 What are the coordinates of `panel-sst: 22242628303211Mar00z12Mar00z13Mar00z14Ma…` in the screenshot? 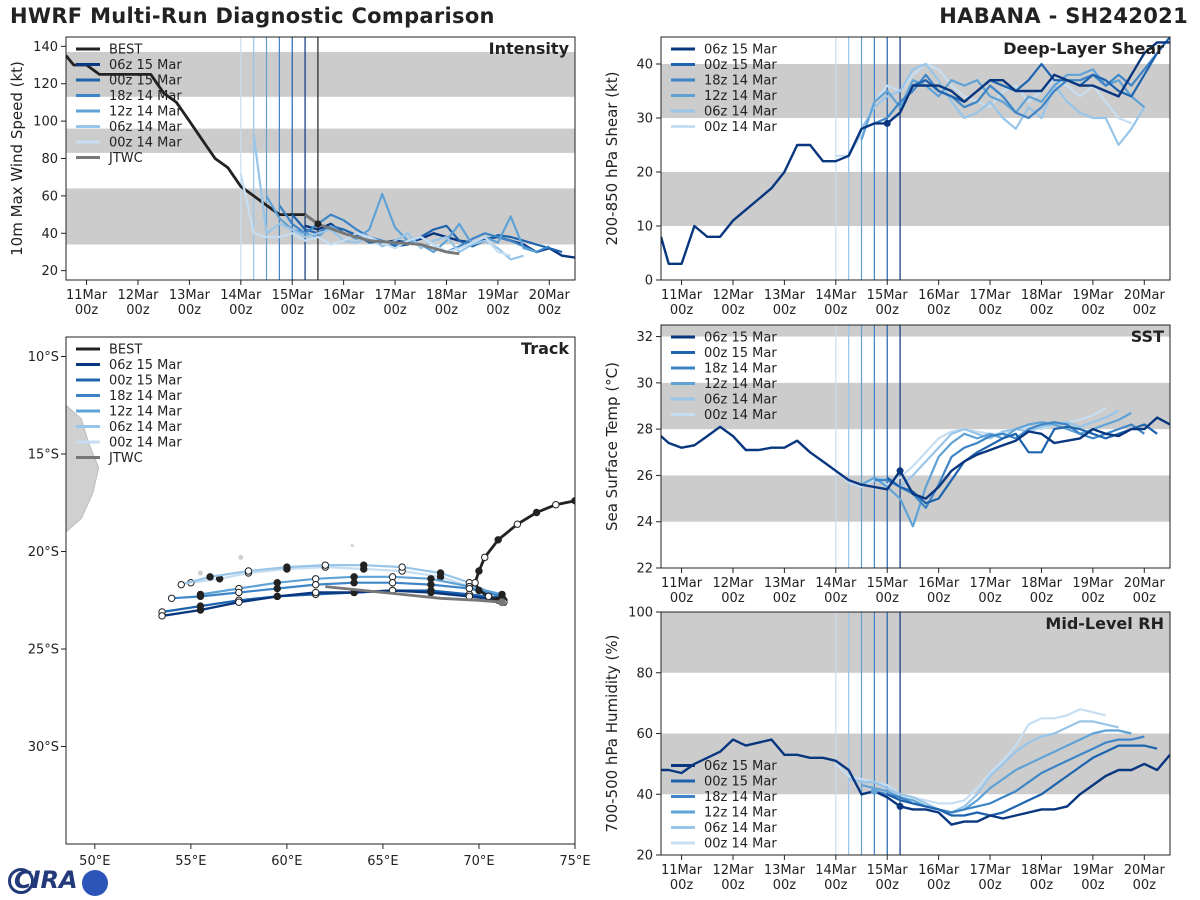 It's located at (887, 465).